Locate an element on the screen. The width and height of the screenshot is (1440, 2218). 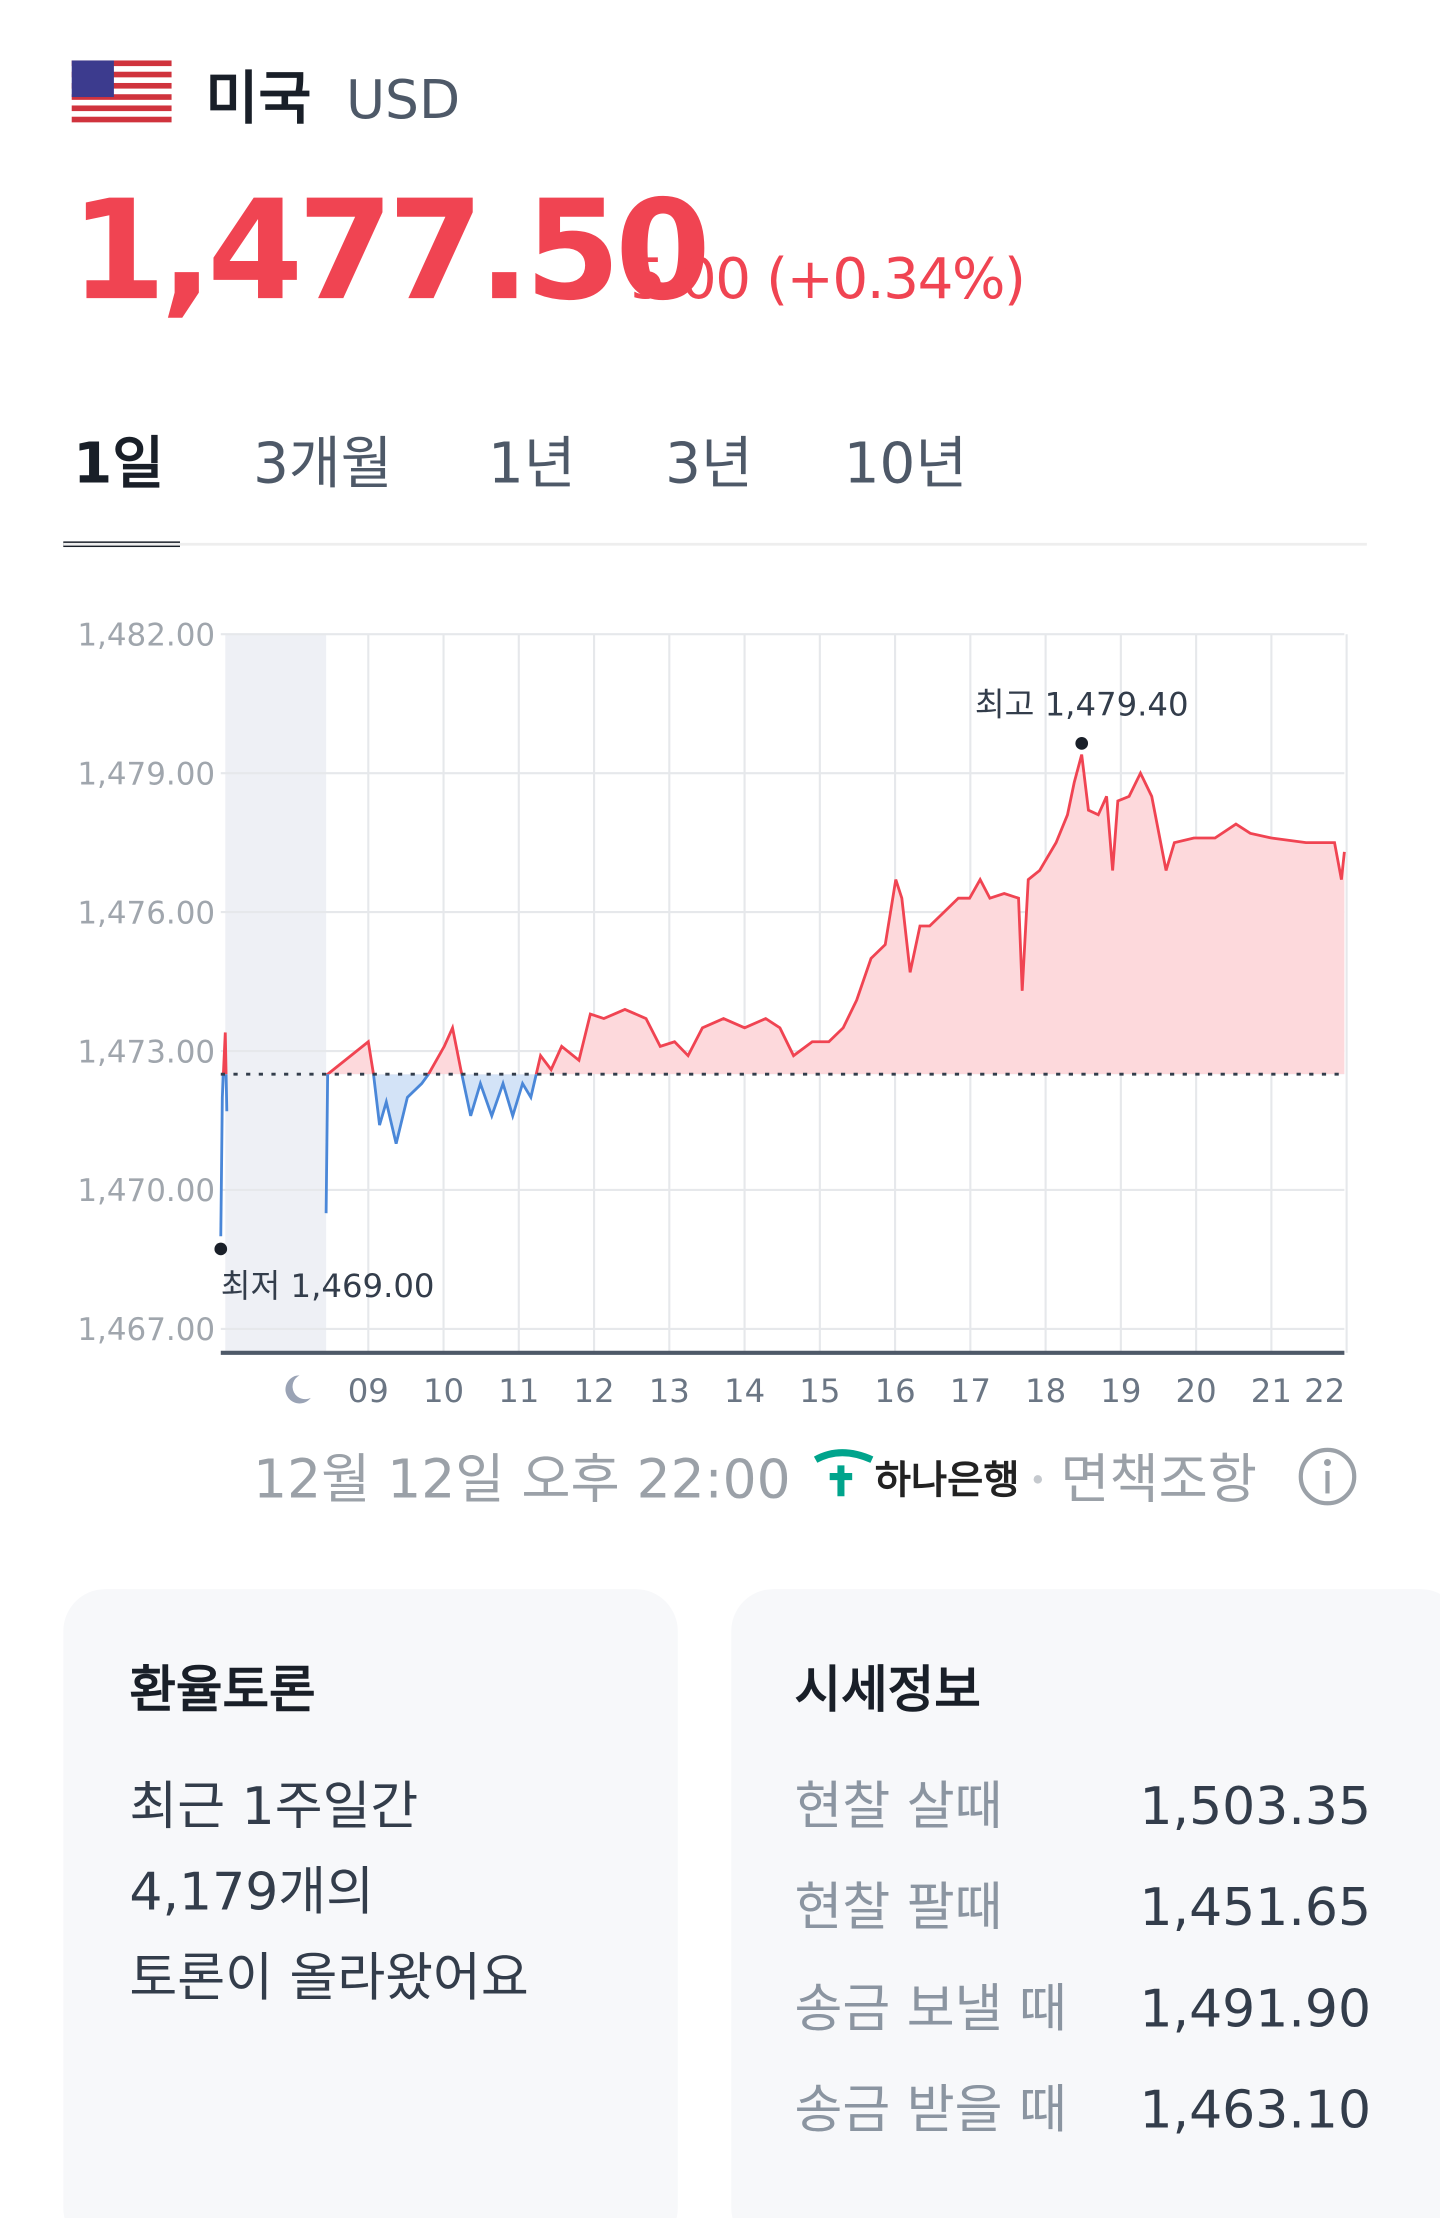
y-tick-label: 1,476.00 is located at coordinates (146, 913).